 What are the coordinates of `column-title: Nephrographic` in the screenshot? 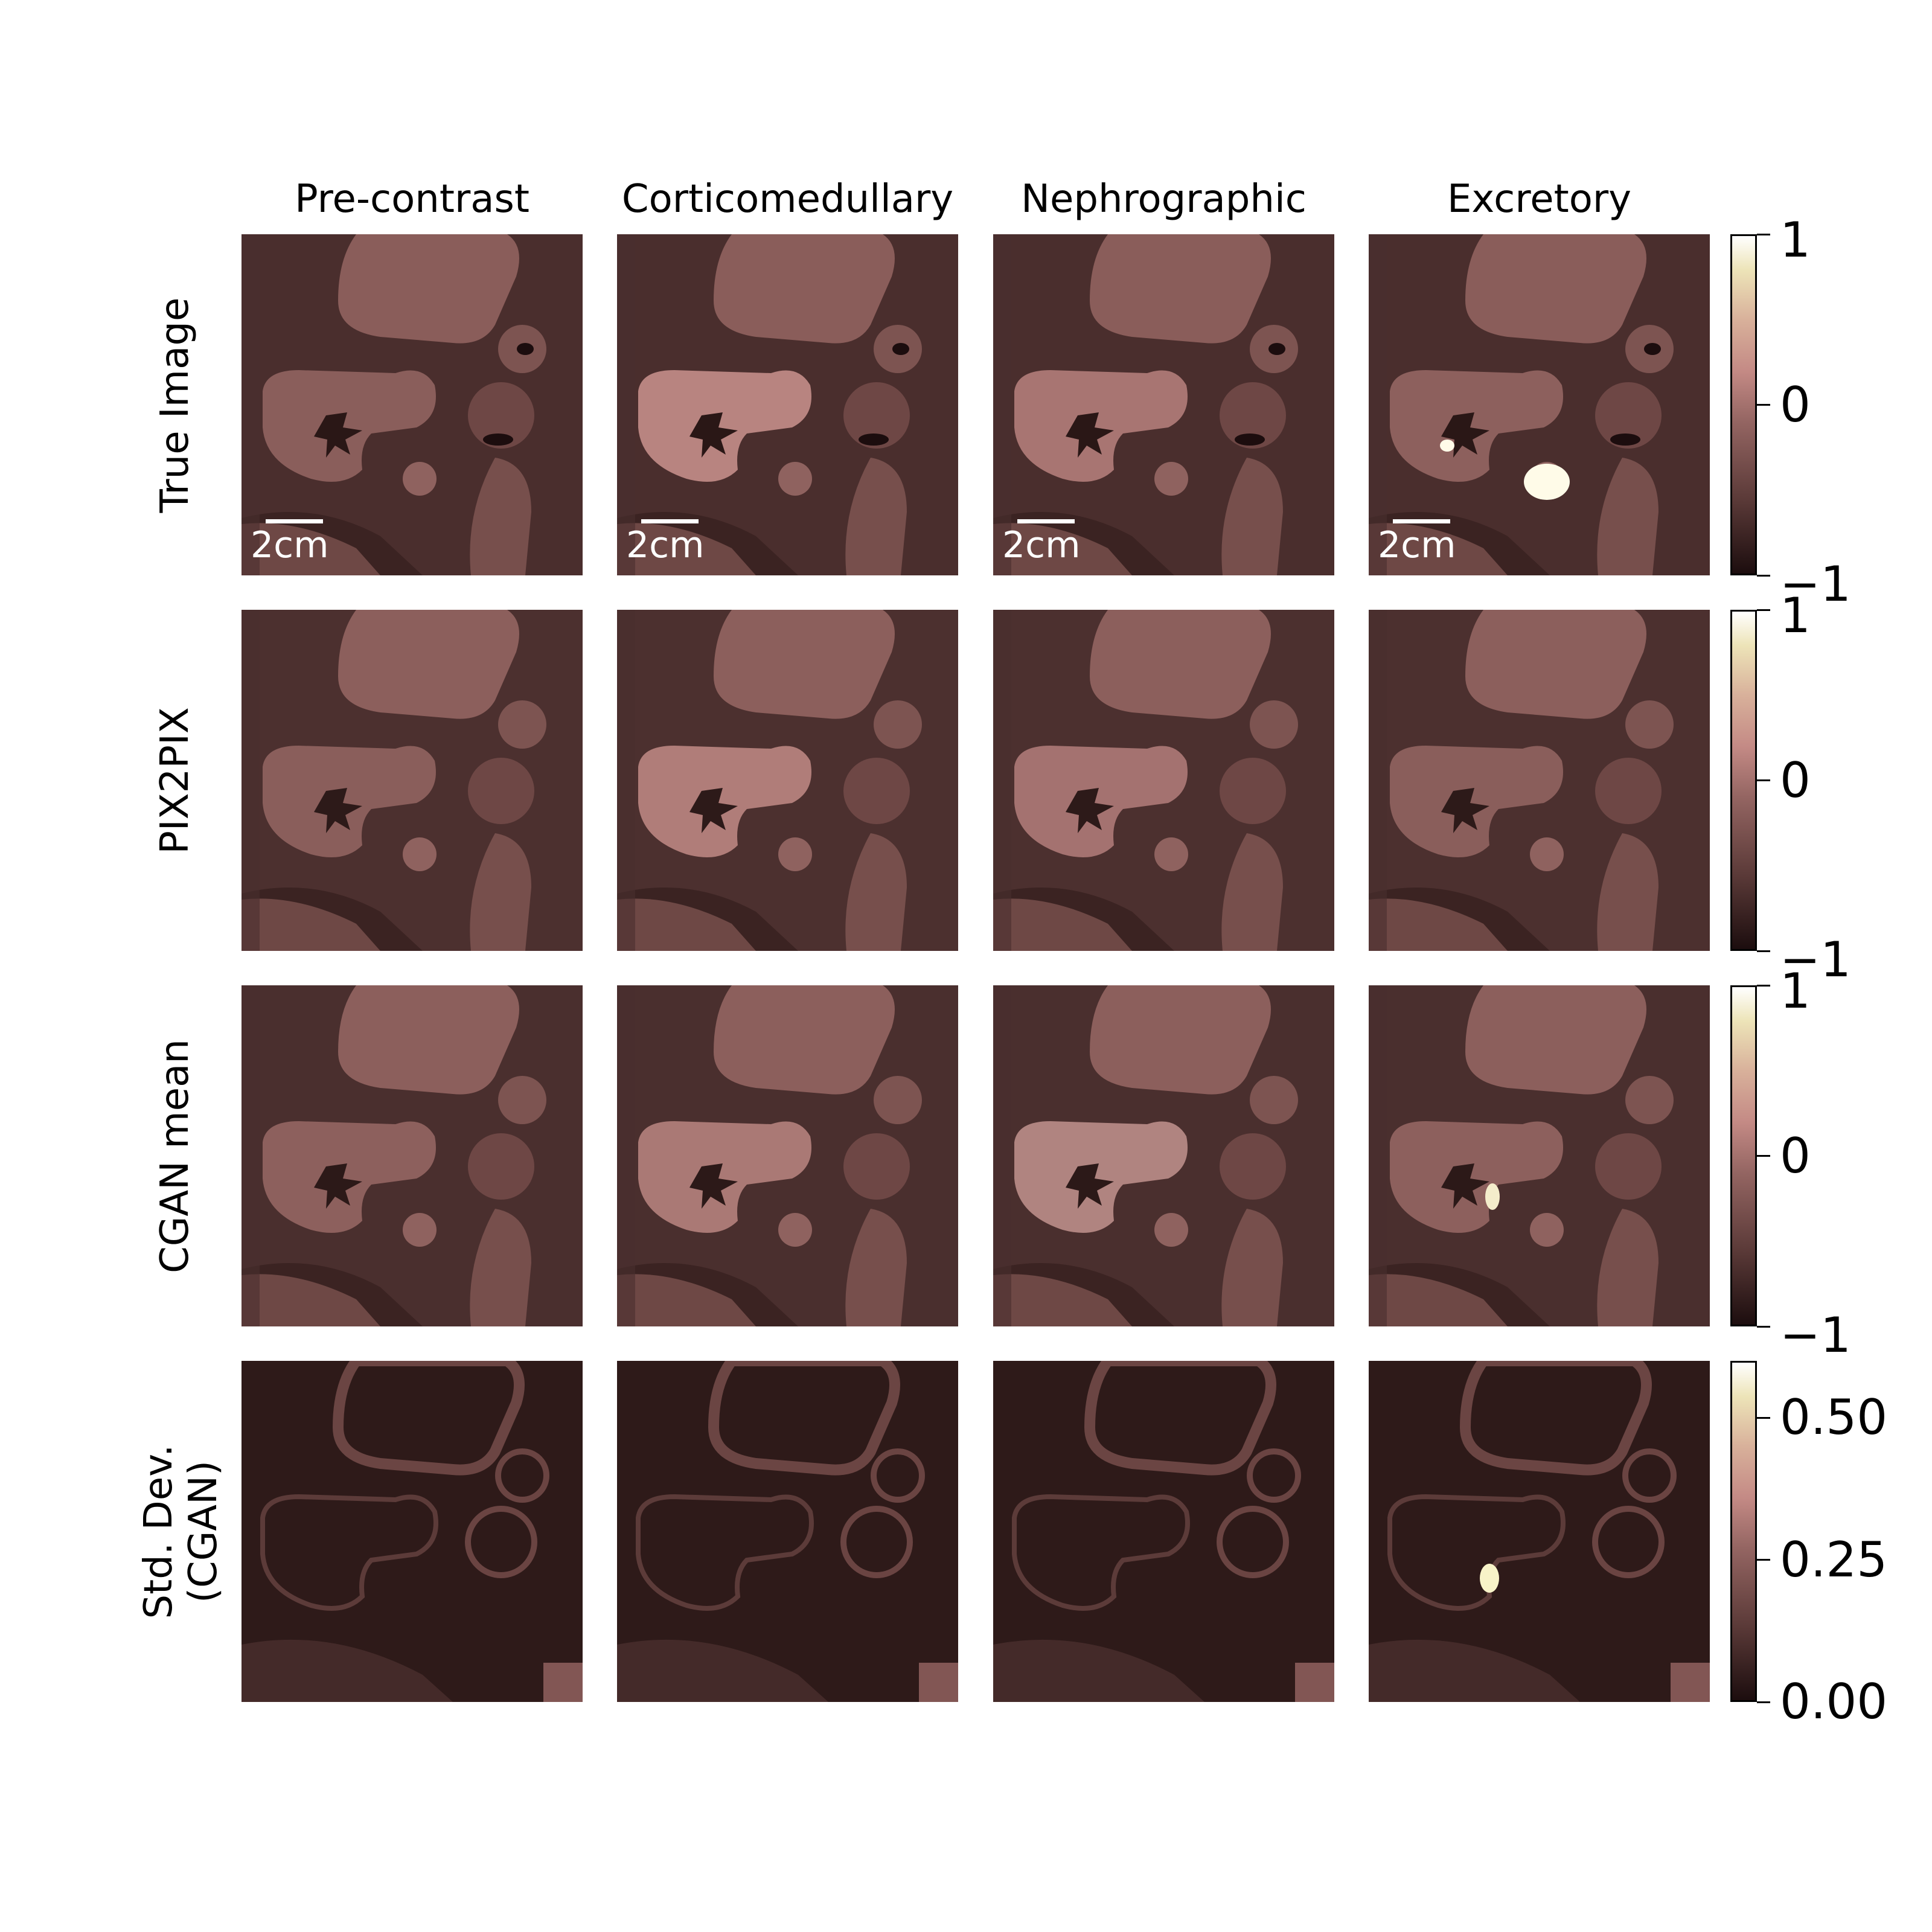 It's located at (1164, 200).